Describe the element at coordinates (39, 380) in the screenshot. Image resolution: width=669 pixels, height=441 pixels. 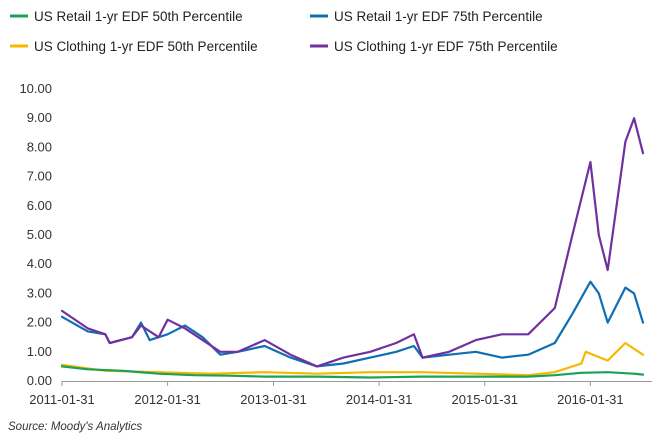
I see `y-tick-label: 0.00` at that location.